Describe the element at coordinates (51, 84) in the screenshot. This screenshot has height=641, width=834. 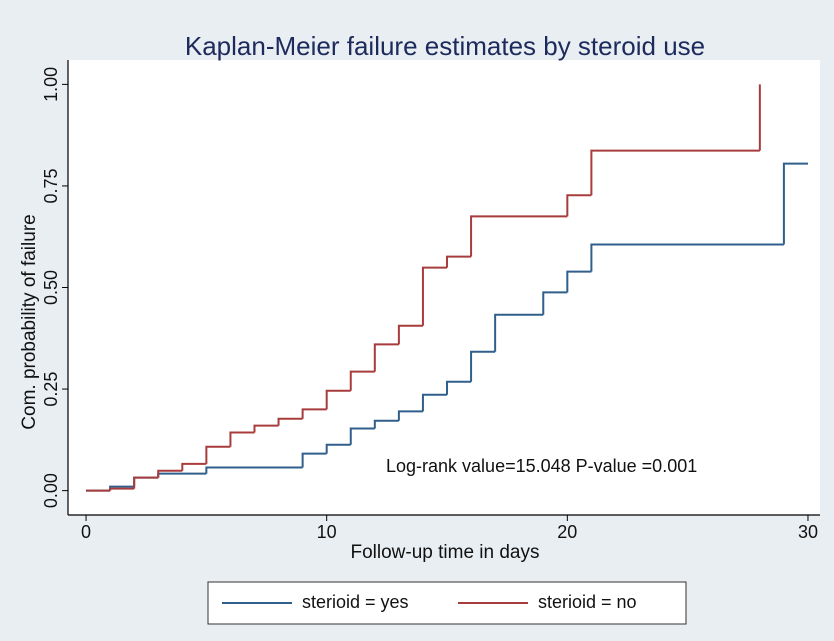
I see `y-tick-label: 1.00` at that location.